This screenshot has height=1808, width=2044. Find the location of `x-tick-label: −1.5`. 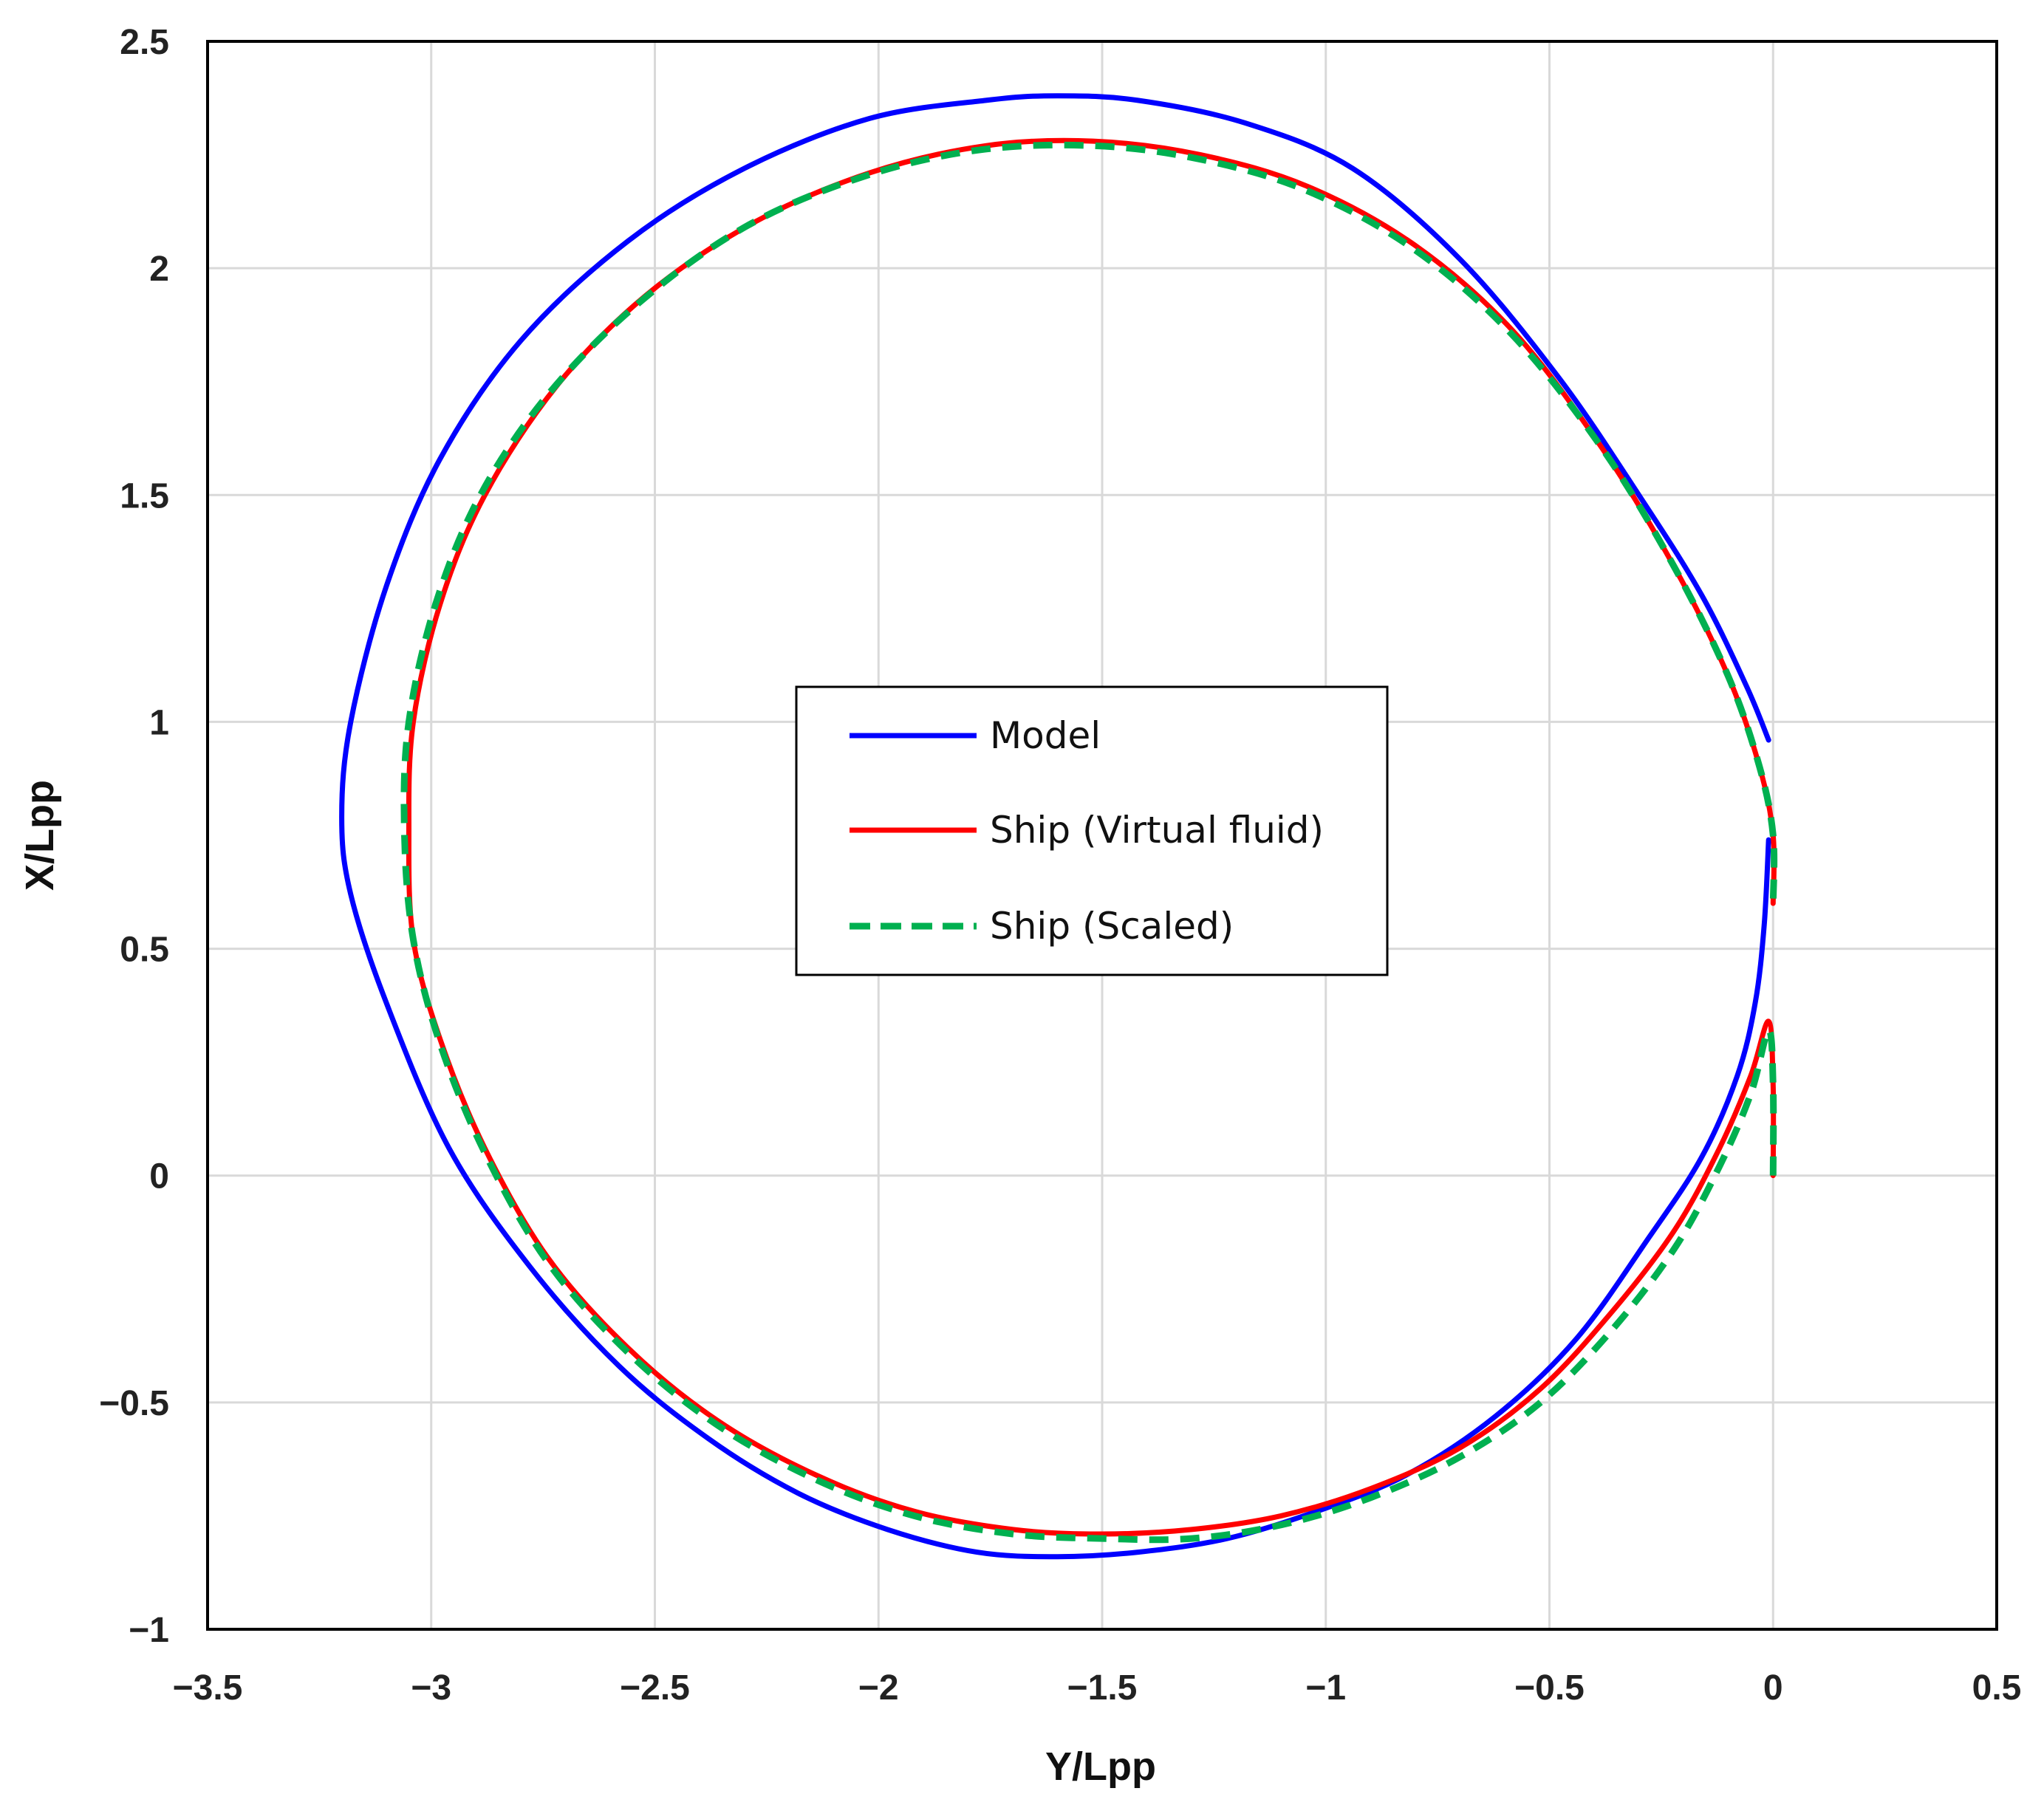

x-tick-label: −1.5 is located at coordinates (1102, 1688).